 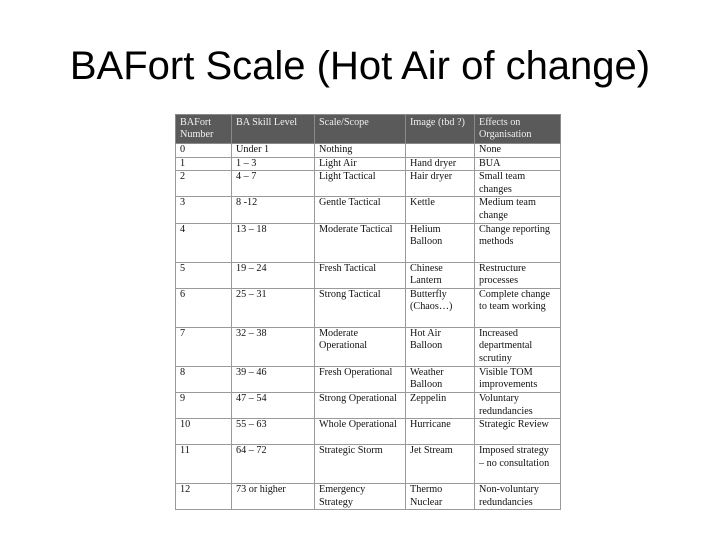 What do you see at coordinates (440, 129) in the screenshot?
I see `header-image: Image (tbd ?)` at bounding box center [440, 129].